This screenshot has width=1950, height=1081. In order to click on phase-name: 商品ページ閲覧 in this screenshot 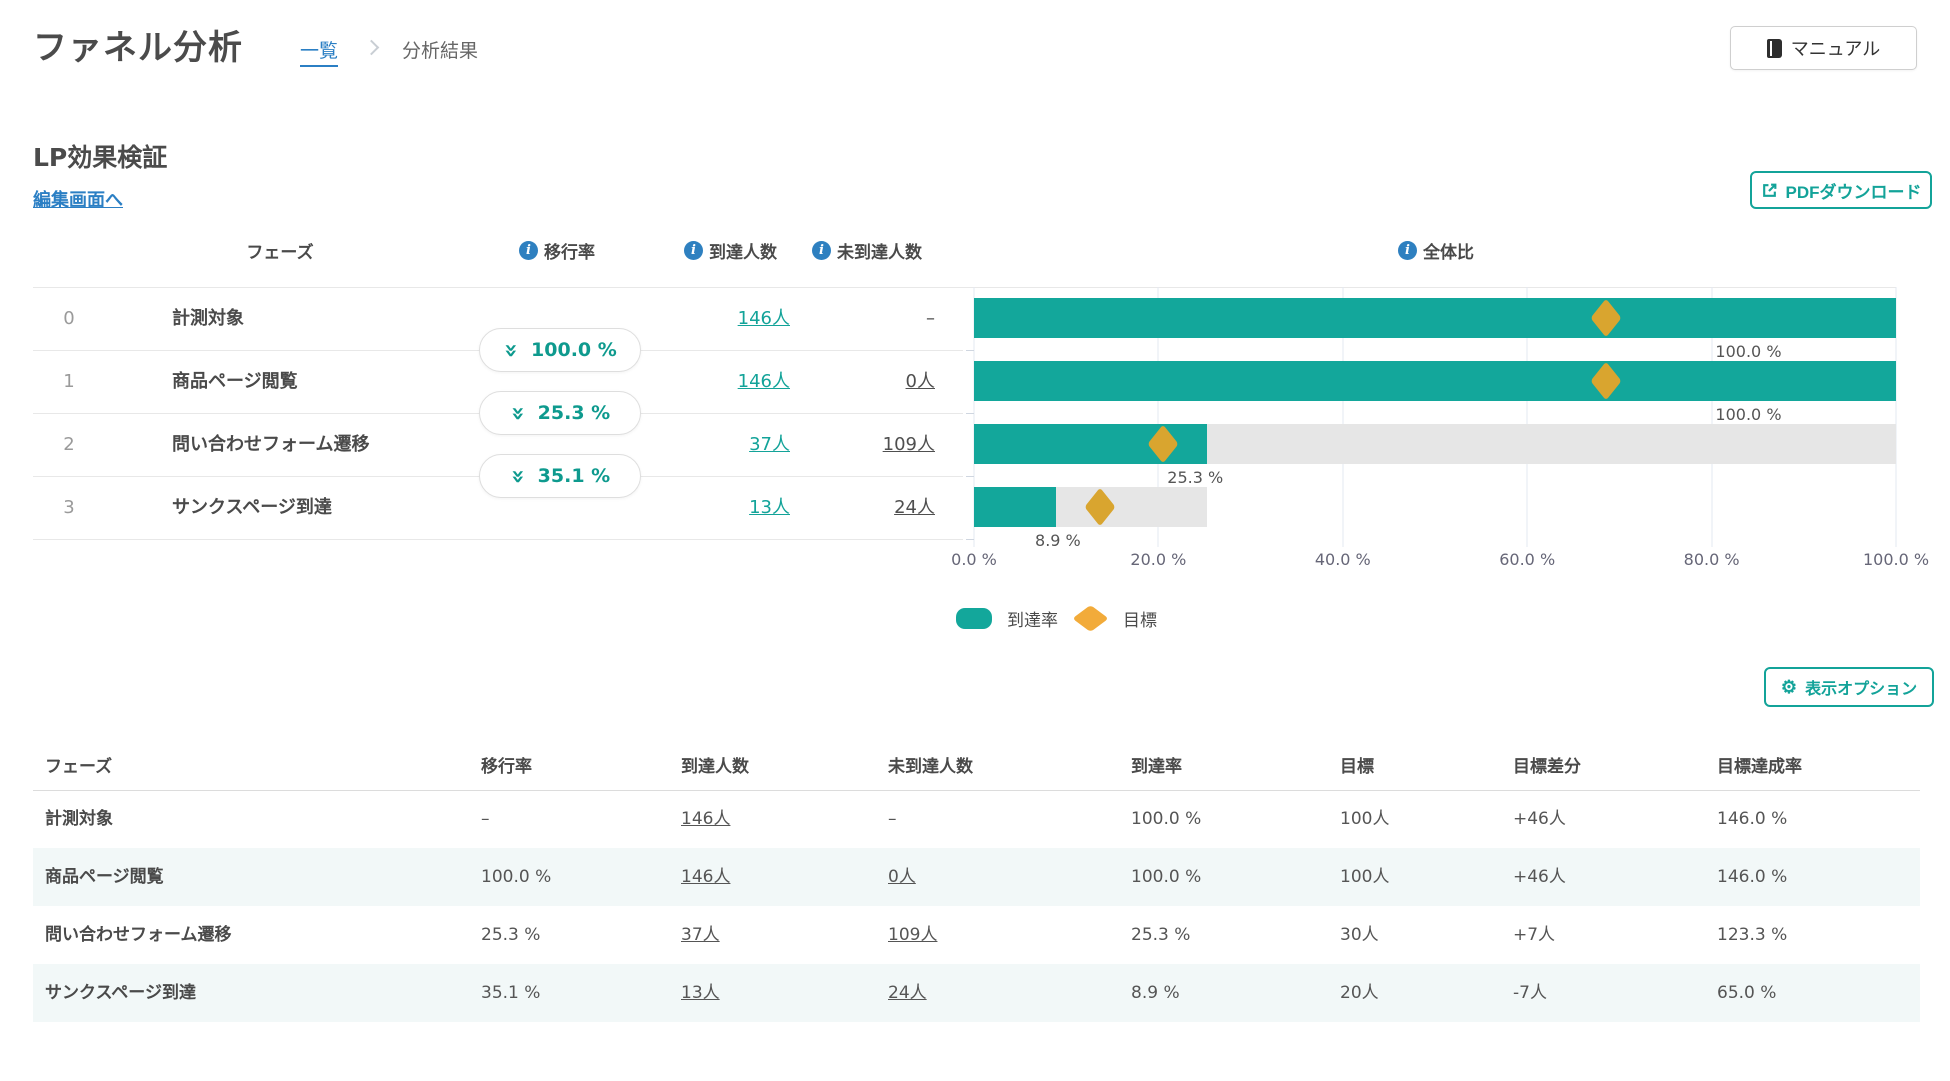, I will do `click(235, 381)`.